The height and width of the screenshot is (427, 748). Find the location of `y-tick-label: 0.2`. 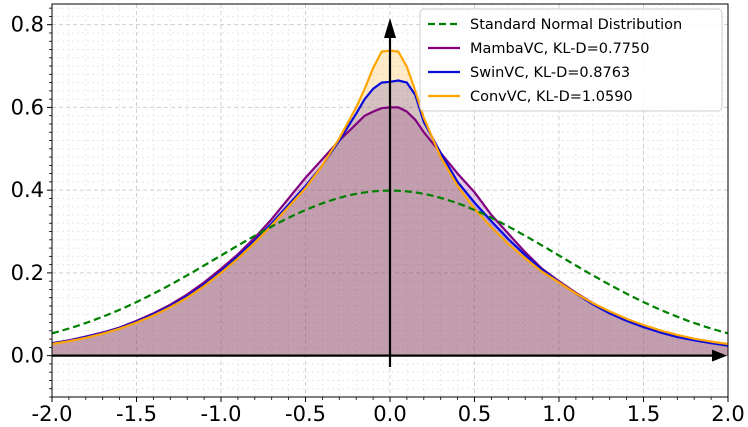

y-tick-label: 0.2 is located at coordinates (27, 273).